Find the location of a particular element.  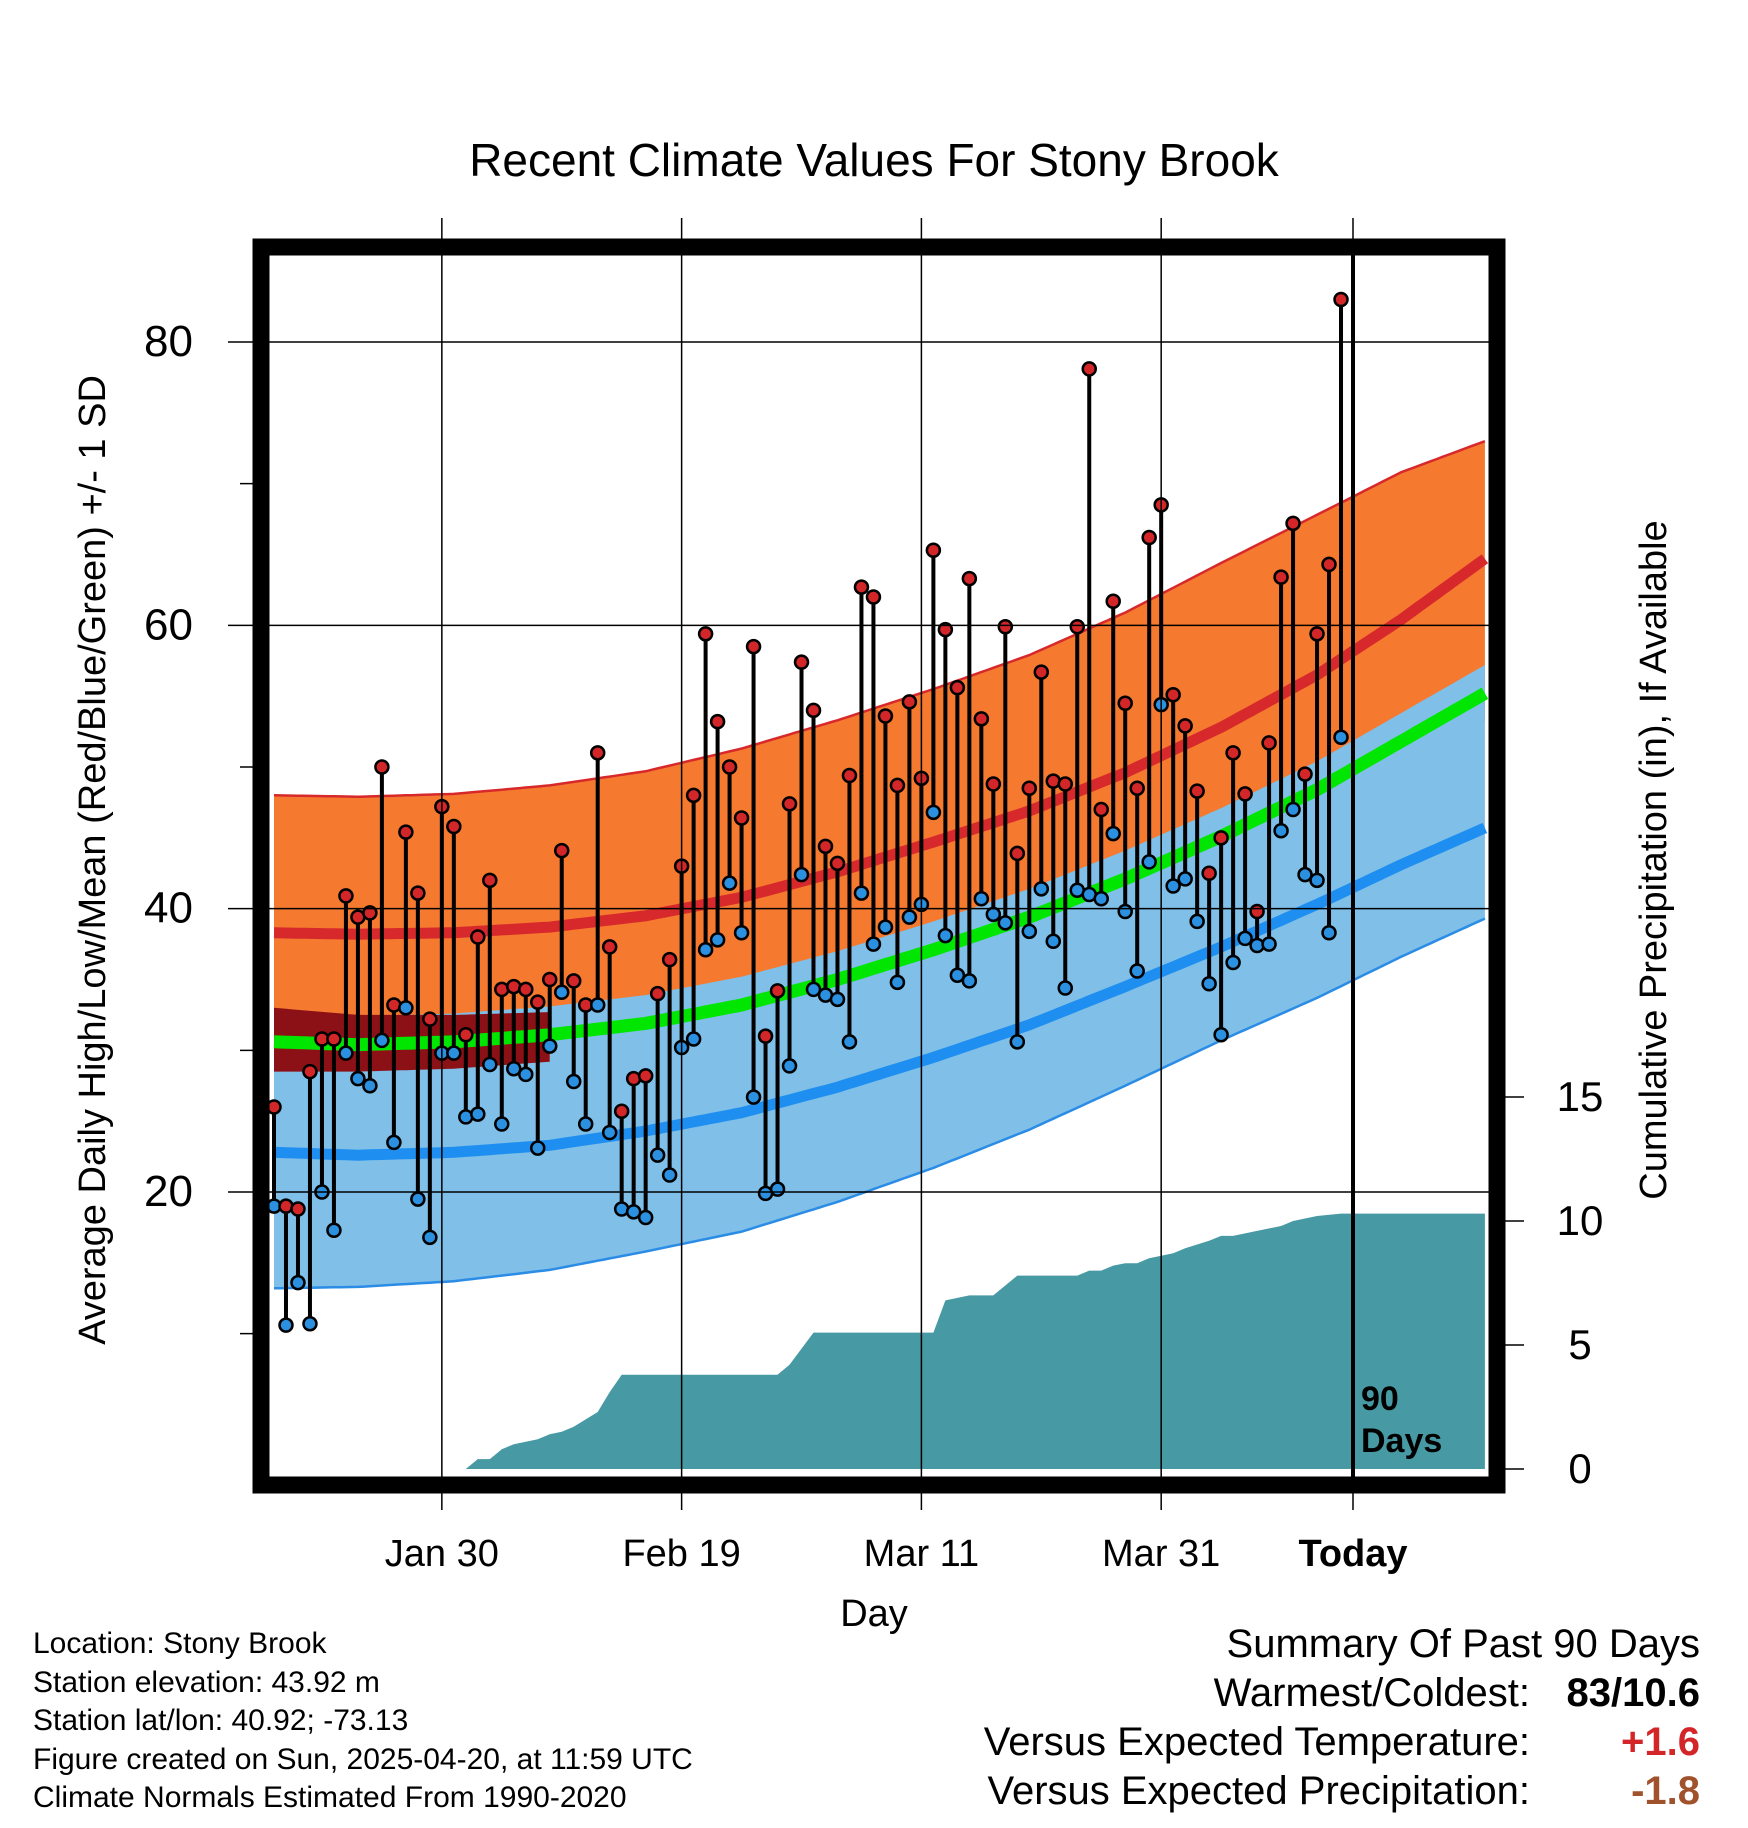

normals-text: Climate Normals Estimated From 1990-2020 is located at coordinates (330, 1797).